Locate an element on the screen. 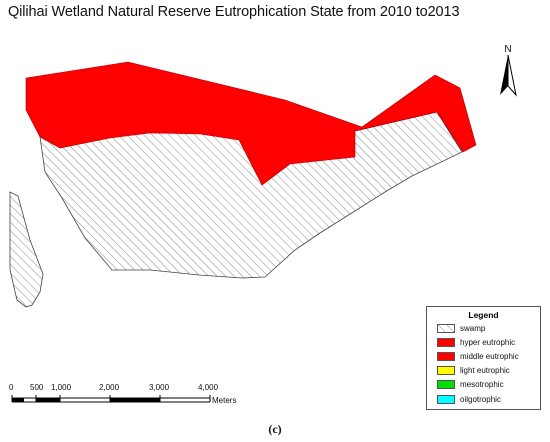  swamp-region-west is located at coordinates (26, 249).